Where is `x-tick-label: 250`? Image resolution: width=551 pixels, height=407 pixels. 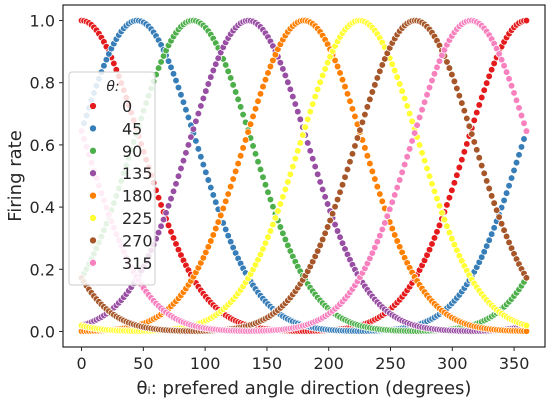
x-tick-label: 250 is located at coordinates (390, 363).